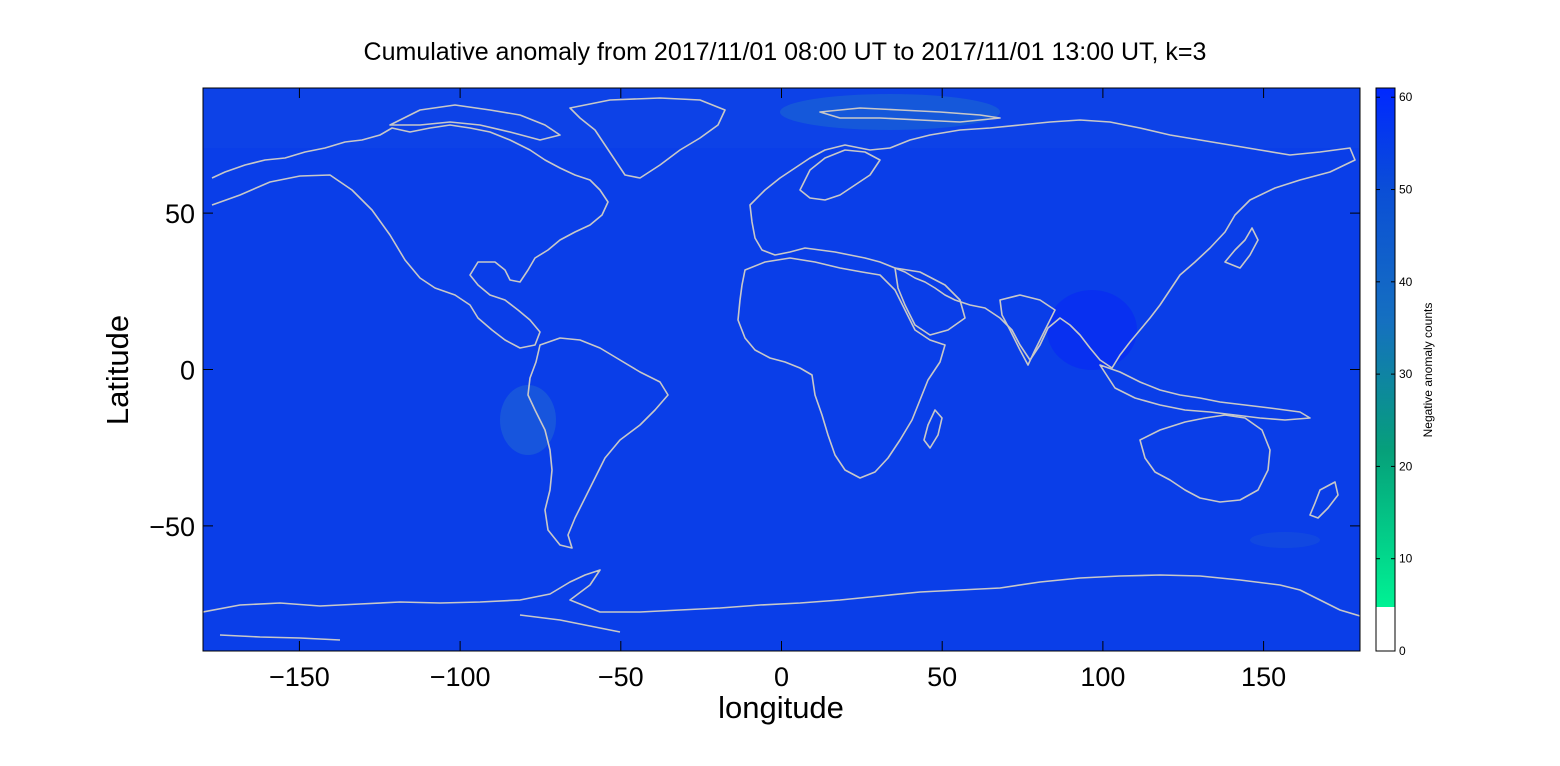  I want to click on colorbar-tick-label: 60, so click(1406, 97).